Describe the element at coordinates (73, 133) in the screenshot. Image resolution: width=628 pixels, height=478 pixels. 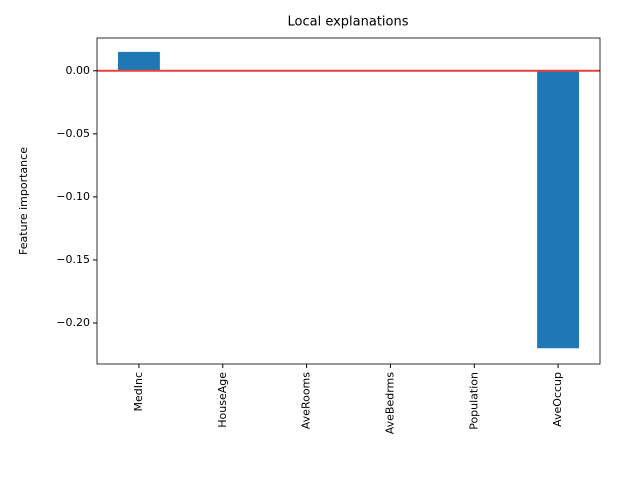
I see `y-tick-label: −0.05` at that location.